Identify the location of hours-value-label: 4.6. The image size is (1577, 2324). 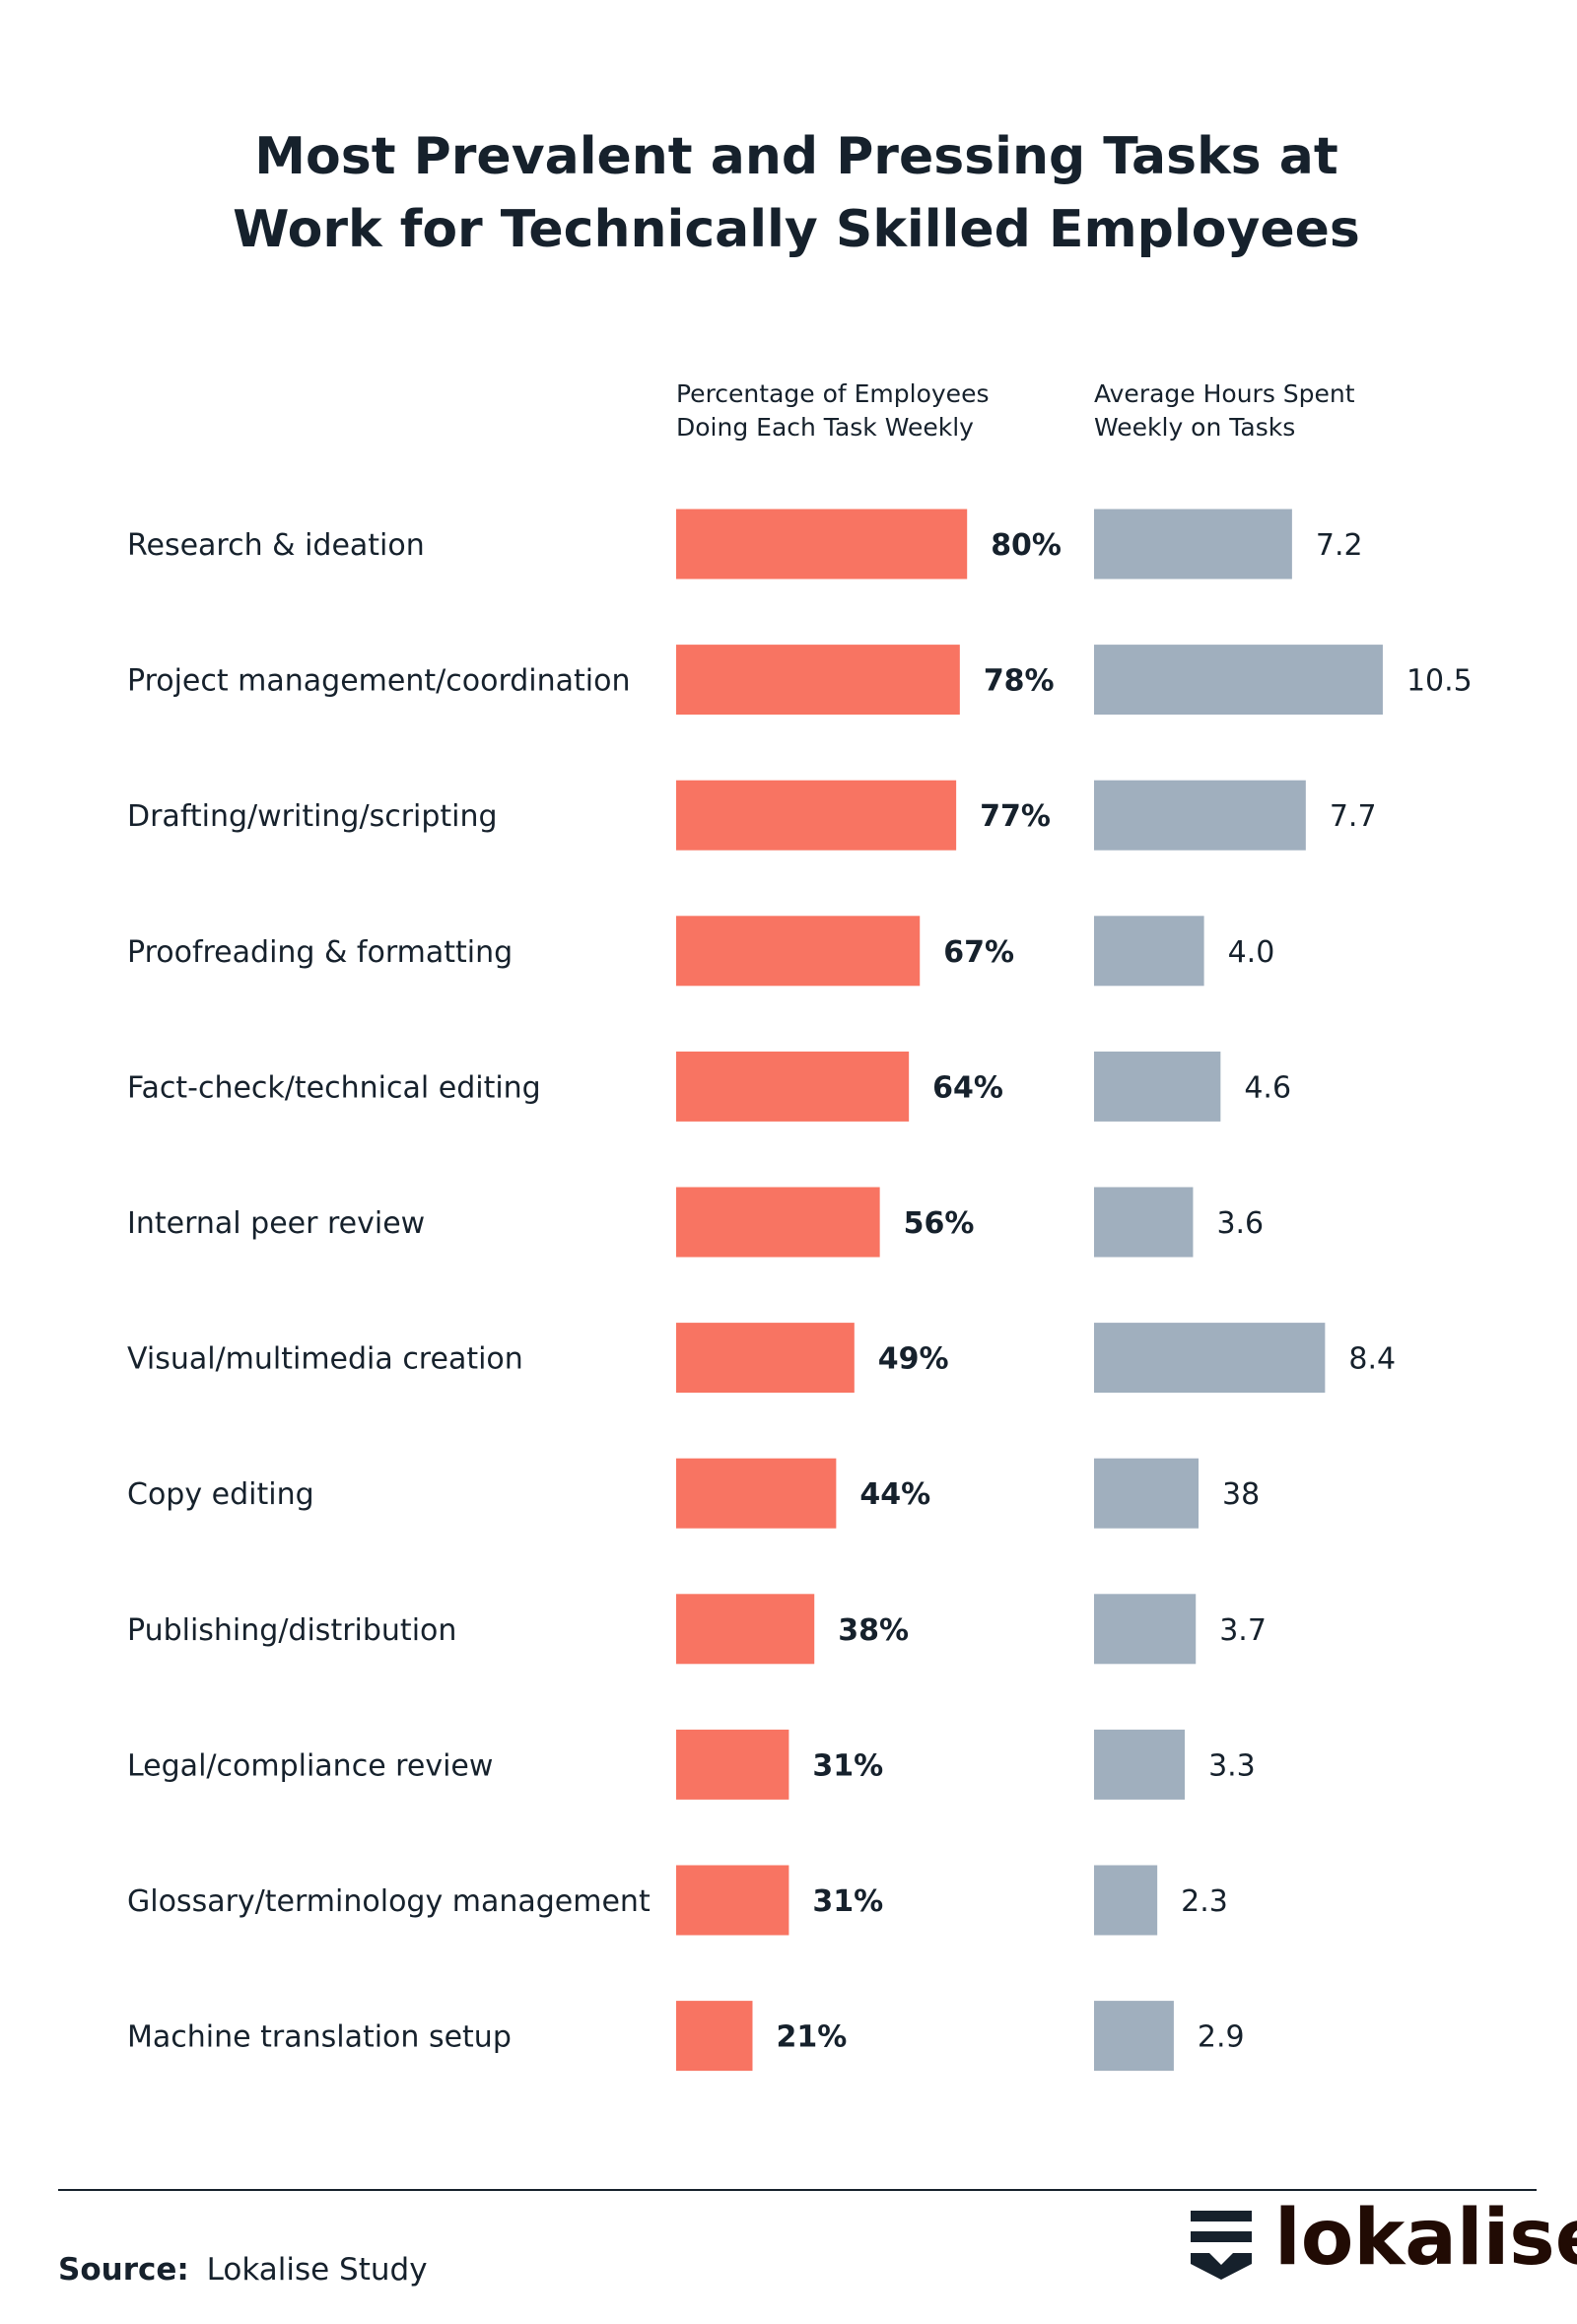
(1267, 1087).